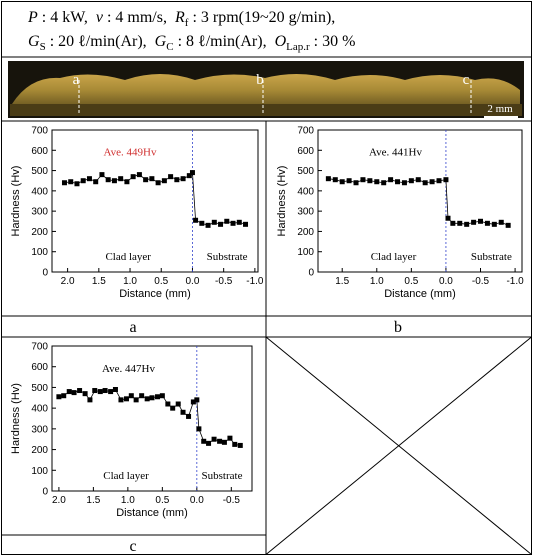  What do you see at coordinates (398, 327) in the screenshot?
I see `caption: b` at bounding box center [398, 327].